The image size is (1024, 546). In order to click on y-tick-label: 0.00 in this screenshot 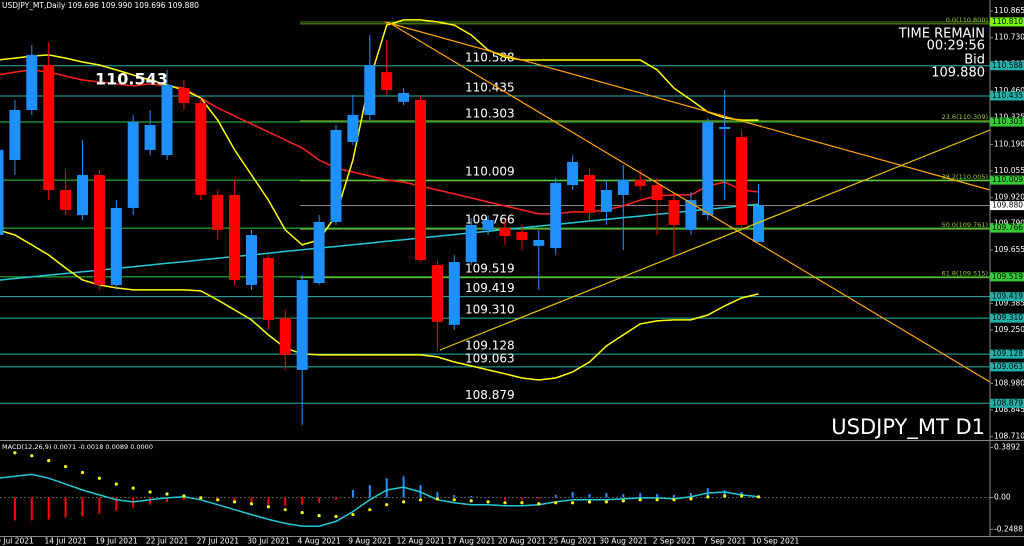, I will do `click(1002, 496)`.